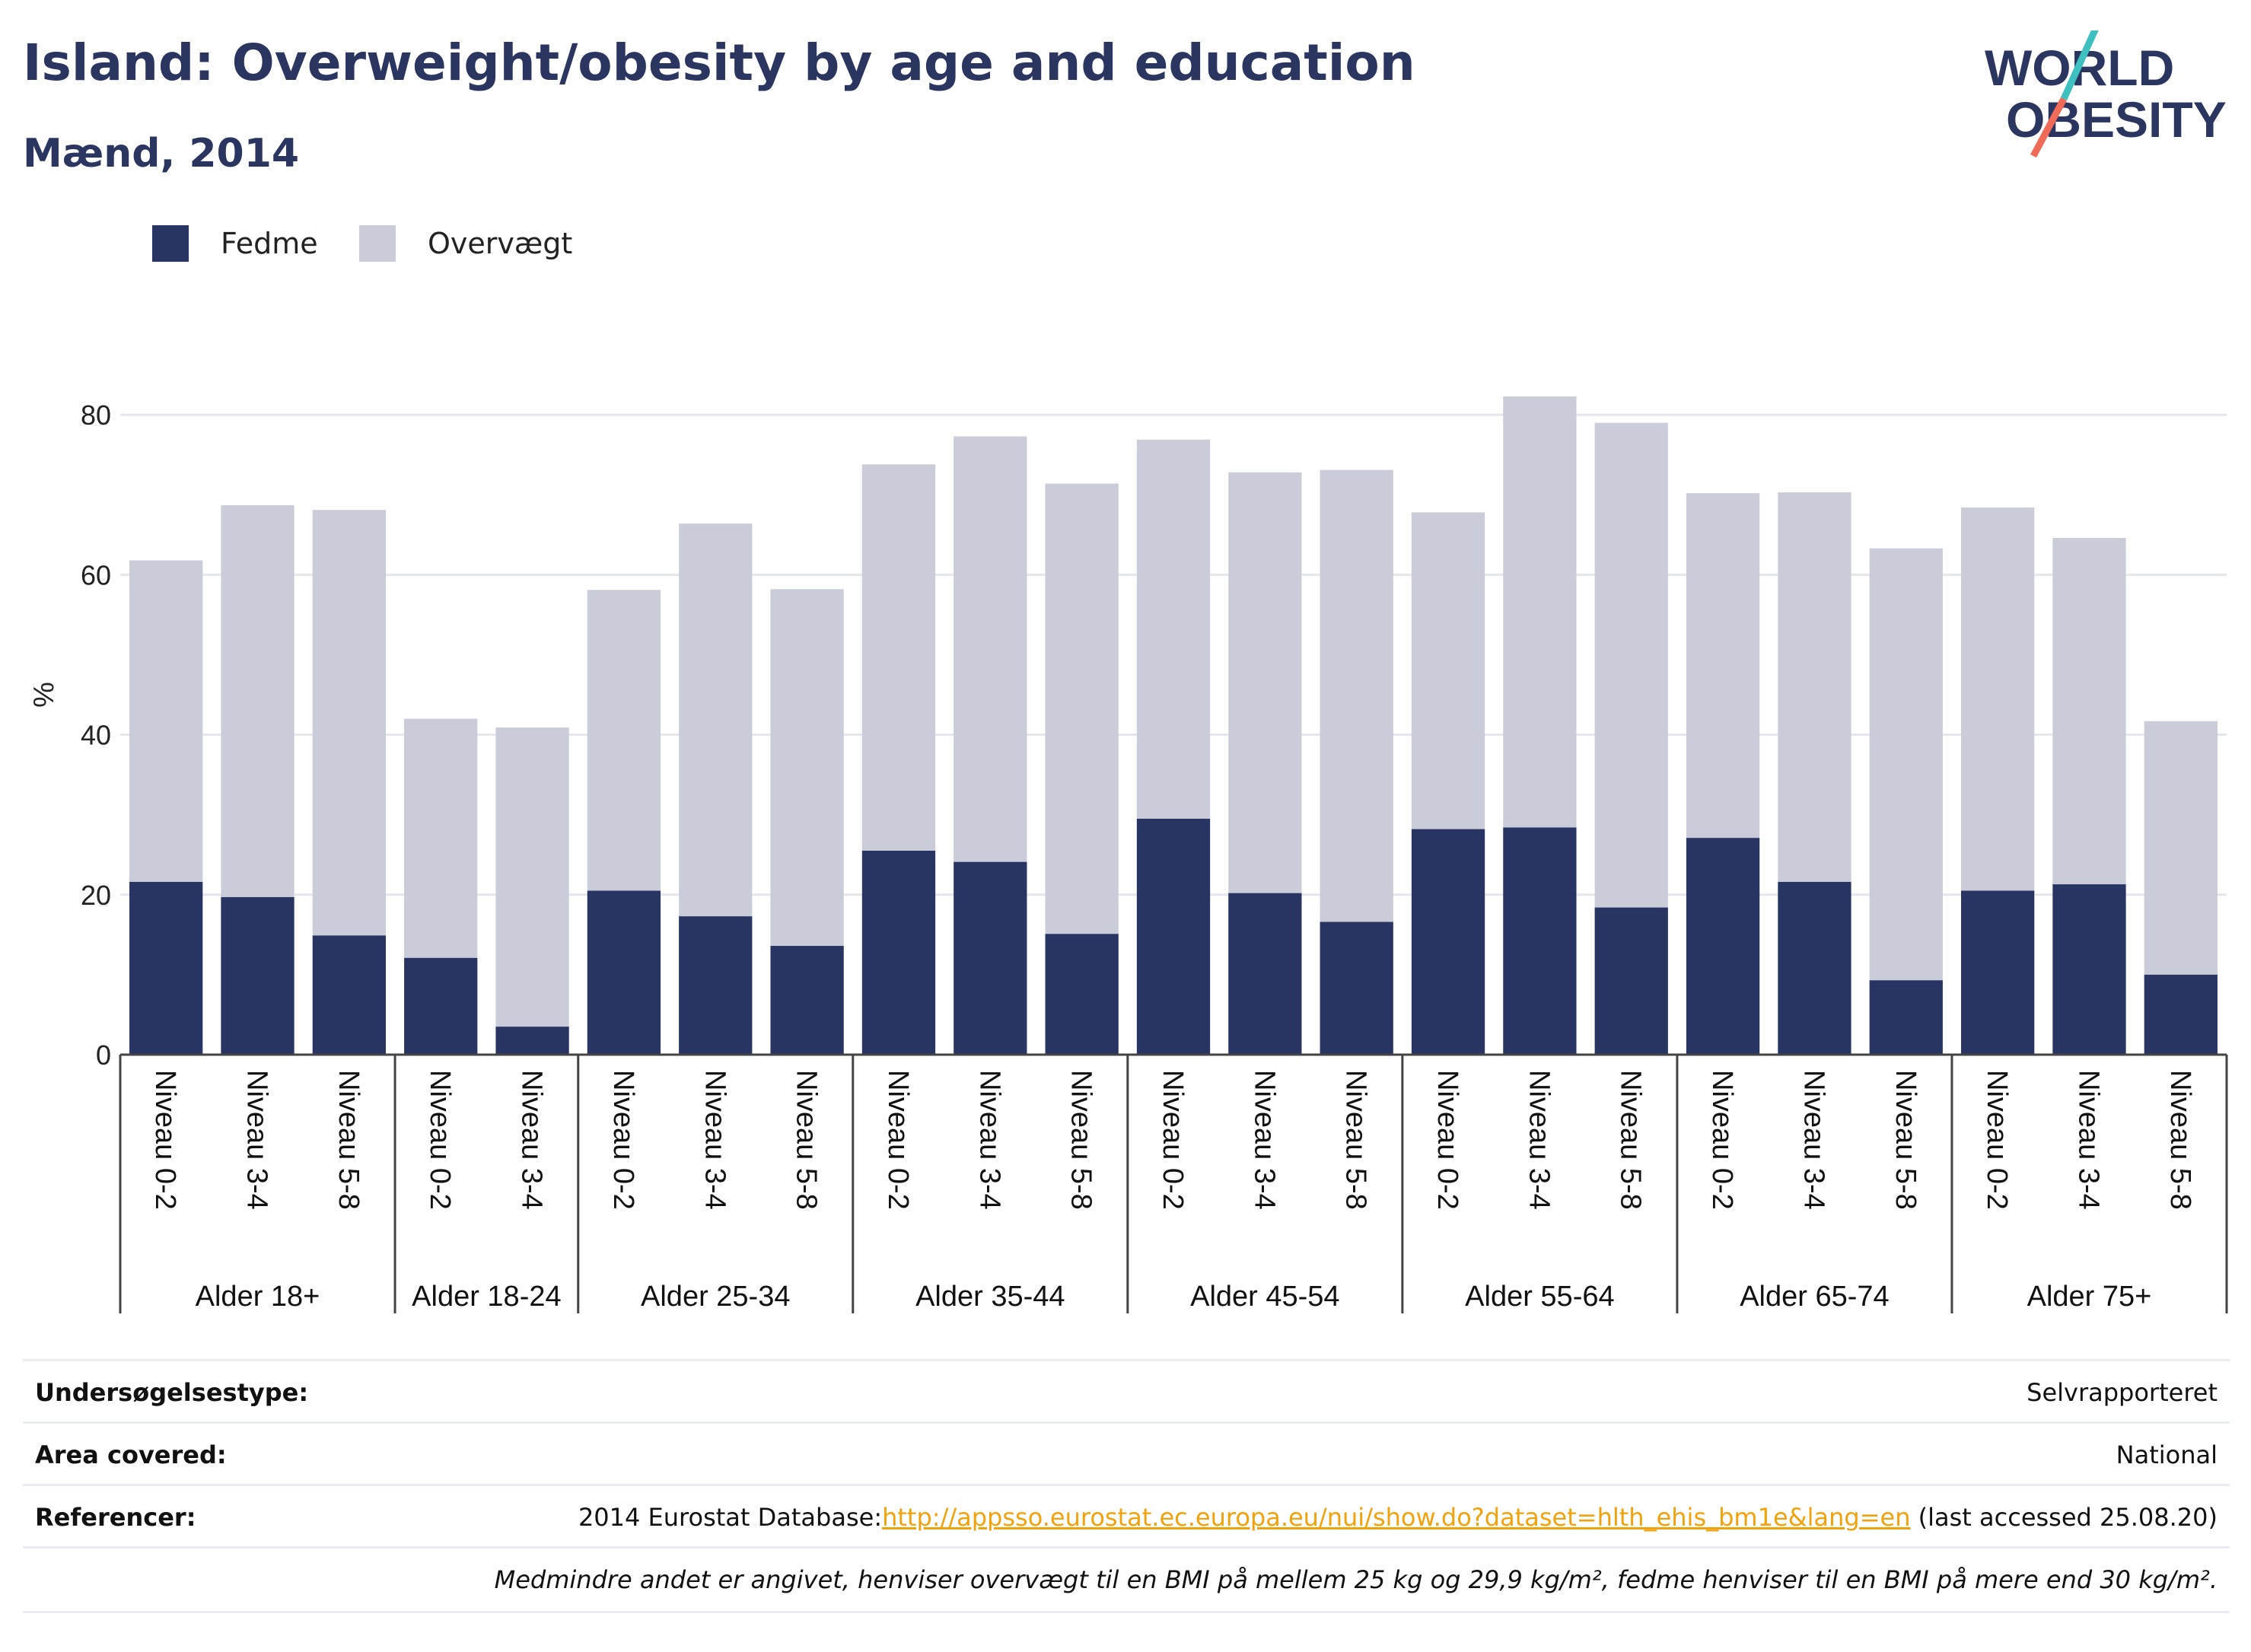  Describe the element at coordinates (2167, 1454) in the screenshot. I see `info-value-area: National` at that location.